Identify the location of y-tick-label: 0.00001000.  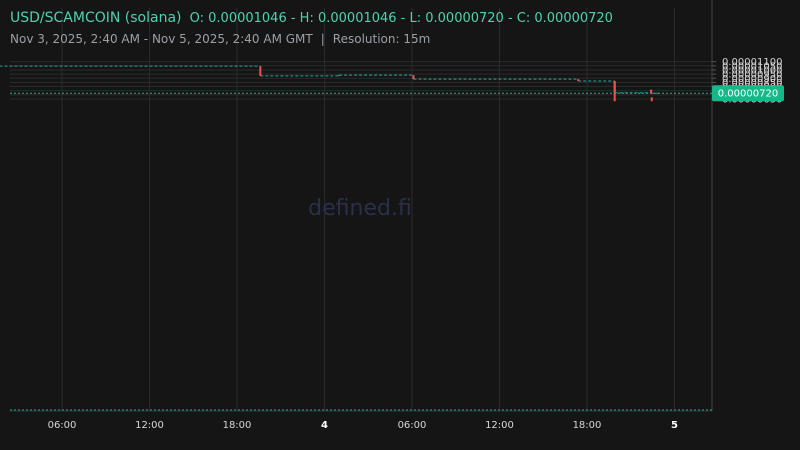
(752, 70).